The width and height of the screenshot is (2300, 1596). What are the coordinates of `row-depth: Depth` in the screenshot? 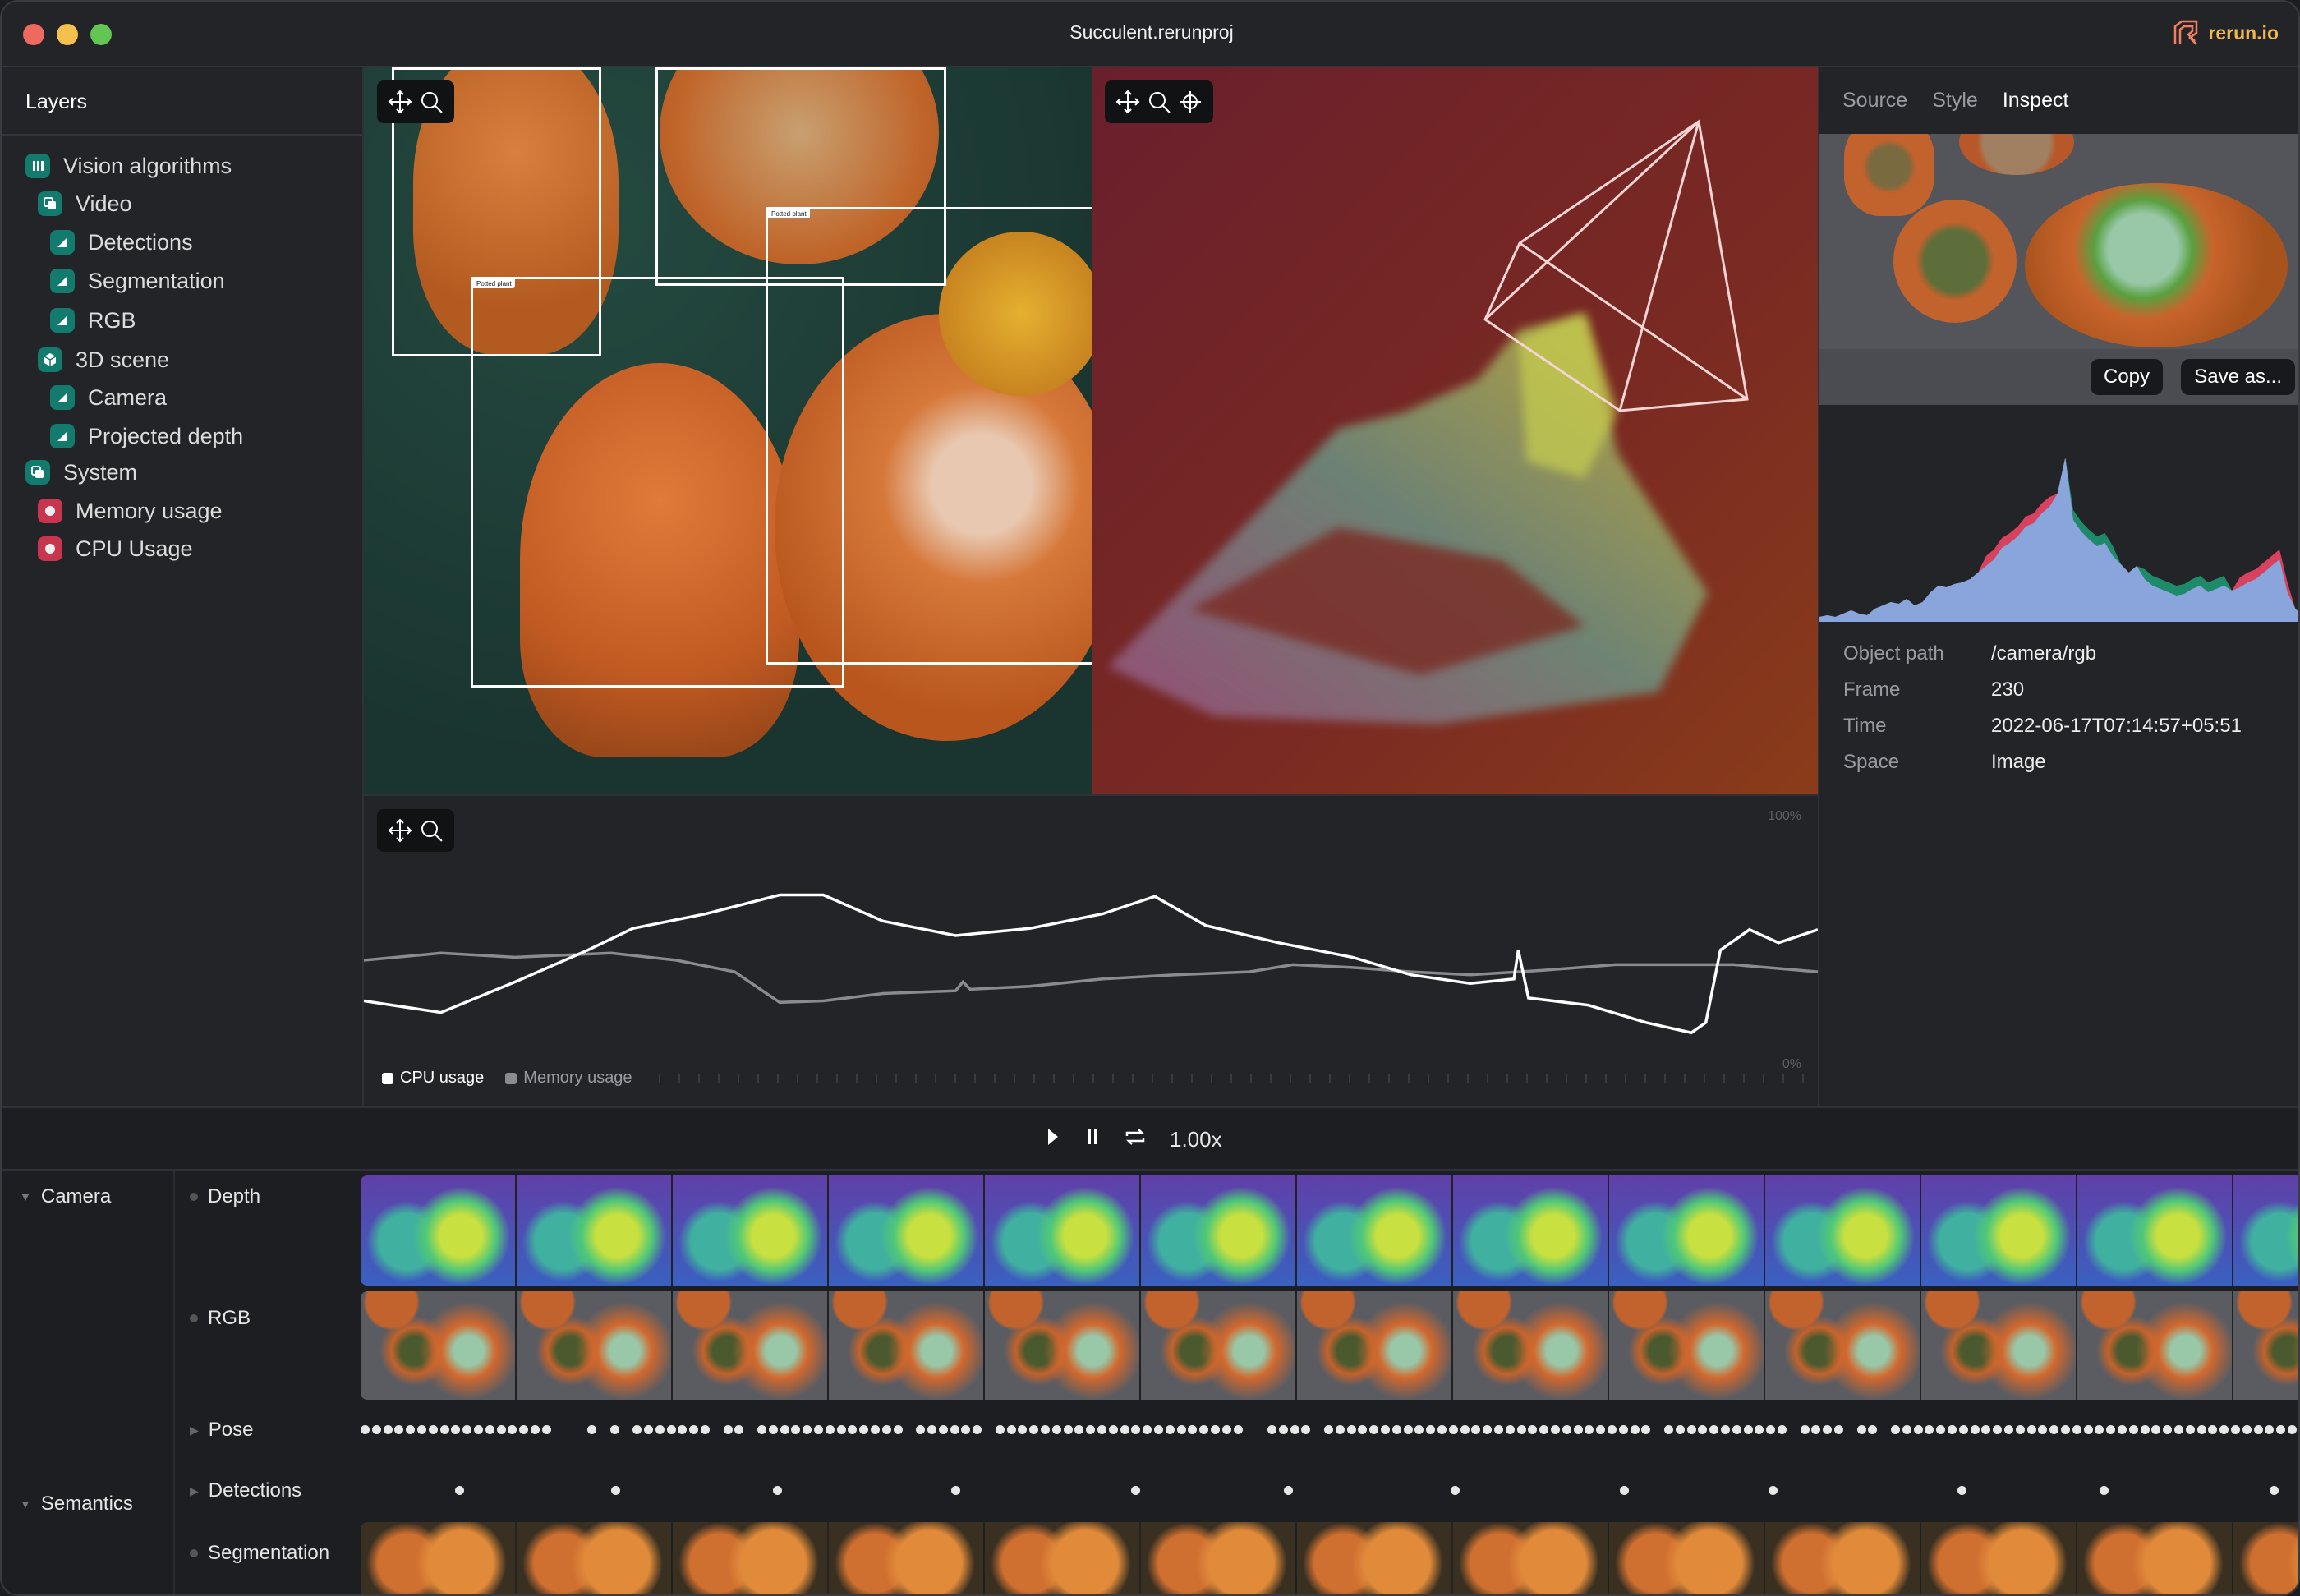 It's located at (267, 1196).